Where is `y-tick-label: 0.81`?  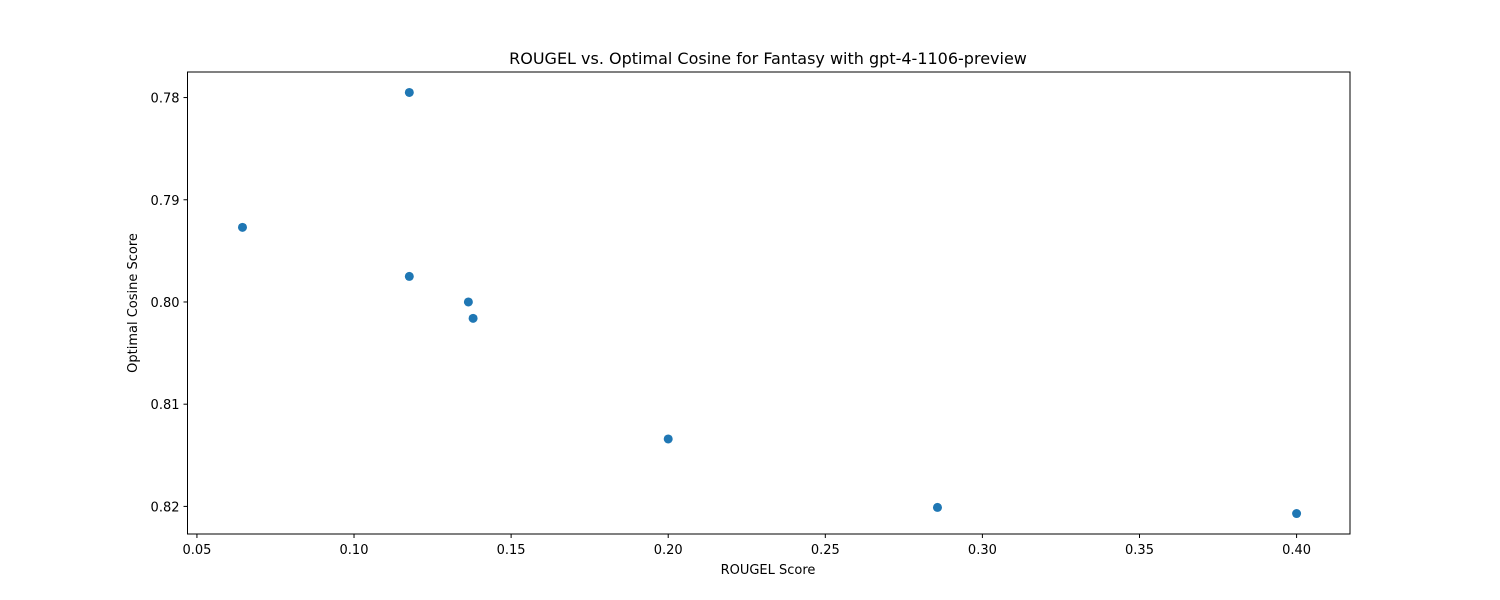 y-tick-label: 0.81 is located at coordinates (165, 405).